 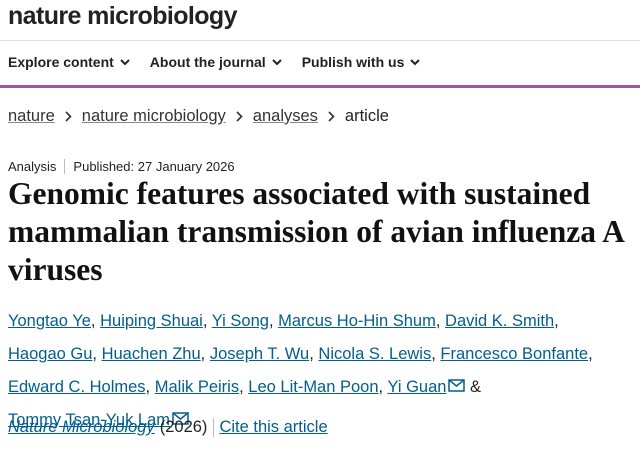 What do you see at coordinates (500, 321) in the screenshot?
I see `author-link: David K. Smith` at bounding box center [500, 321].